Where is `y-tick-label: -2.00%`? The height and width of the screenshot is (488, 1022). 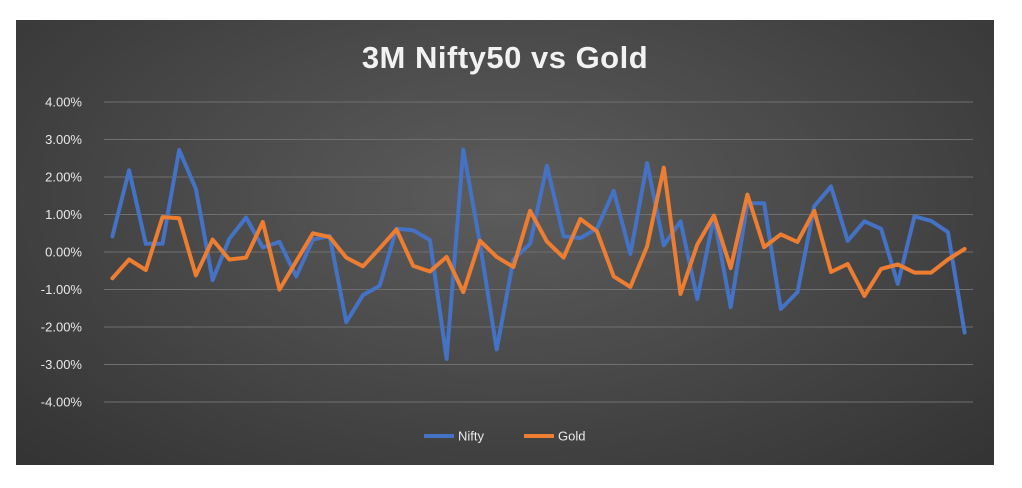 y-tick-label: -2.00% is located at coordinates (62, 327).